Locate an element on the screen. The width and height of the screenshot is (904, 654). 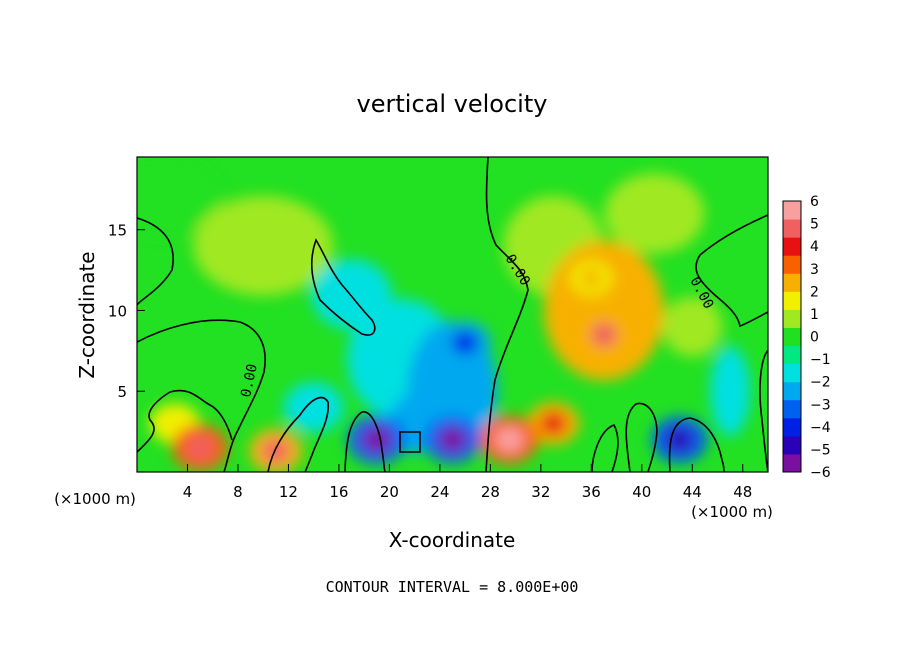
x-tick-label: 8 is located at coordinates (238, 492).